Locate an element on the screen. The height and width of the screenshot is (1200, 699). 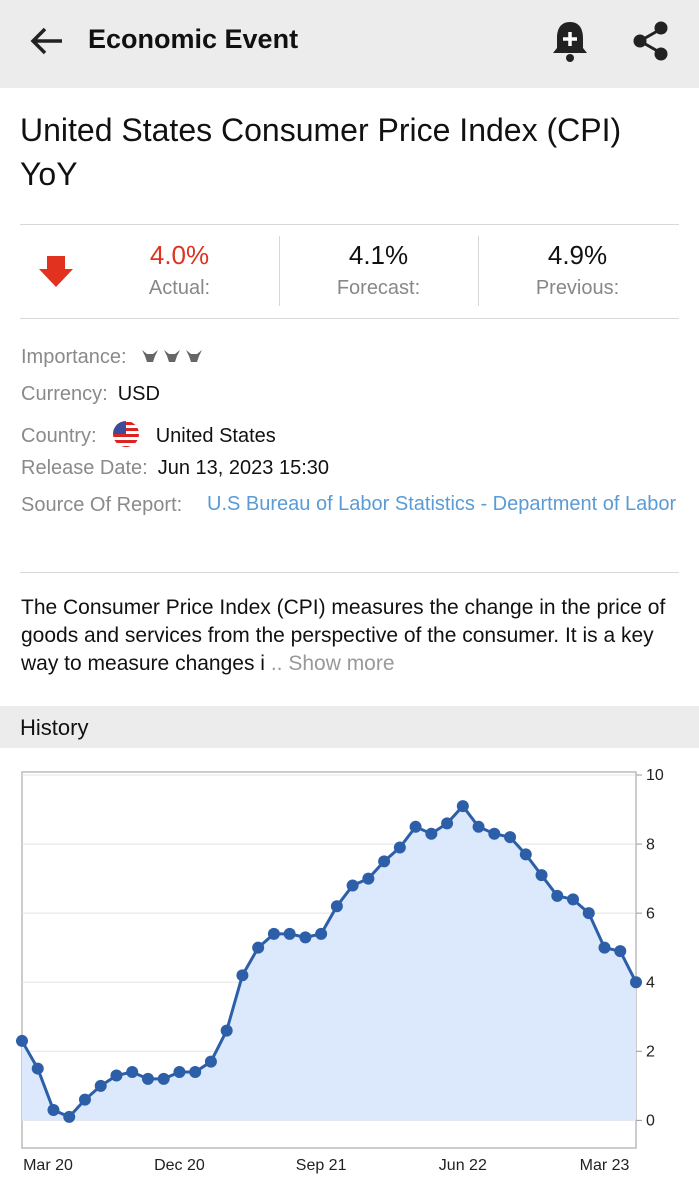
y-tick-label: 8 is located at coordinates (650, 844).